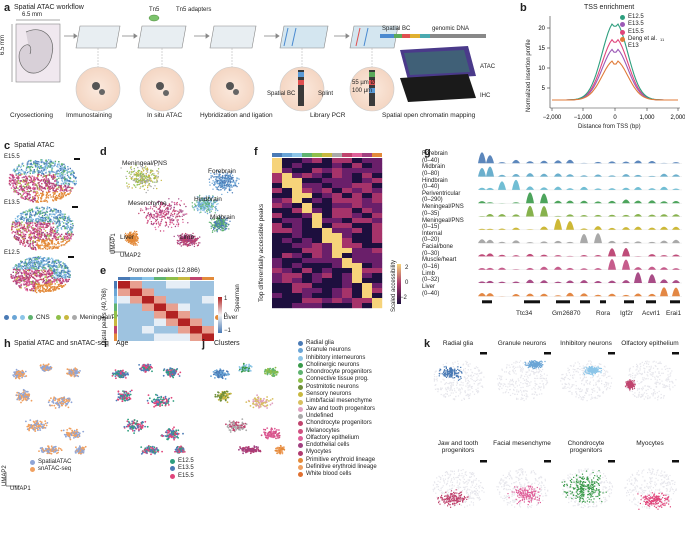  What do you see at coordinates (320, 415) in the screenshot?
I see `legend-label: Undefined` at bounding box center [320, 415].